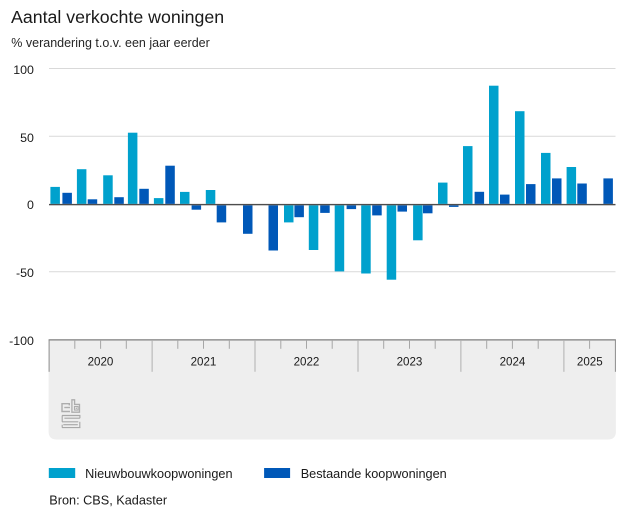 The image size is (626, 527). I want to click on svg-text: 2021, so click(204, 362).